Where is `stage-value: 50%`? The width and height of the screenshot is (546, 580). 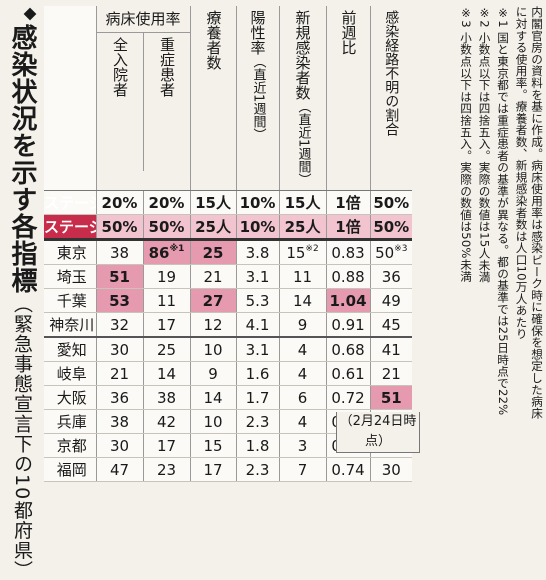 stage-value: 50% is located at coordinates (391, 228).